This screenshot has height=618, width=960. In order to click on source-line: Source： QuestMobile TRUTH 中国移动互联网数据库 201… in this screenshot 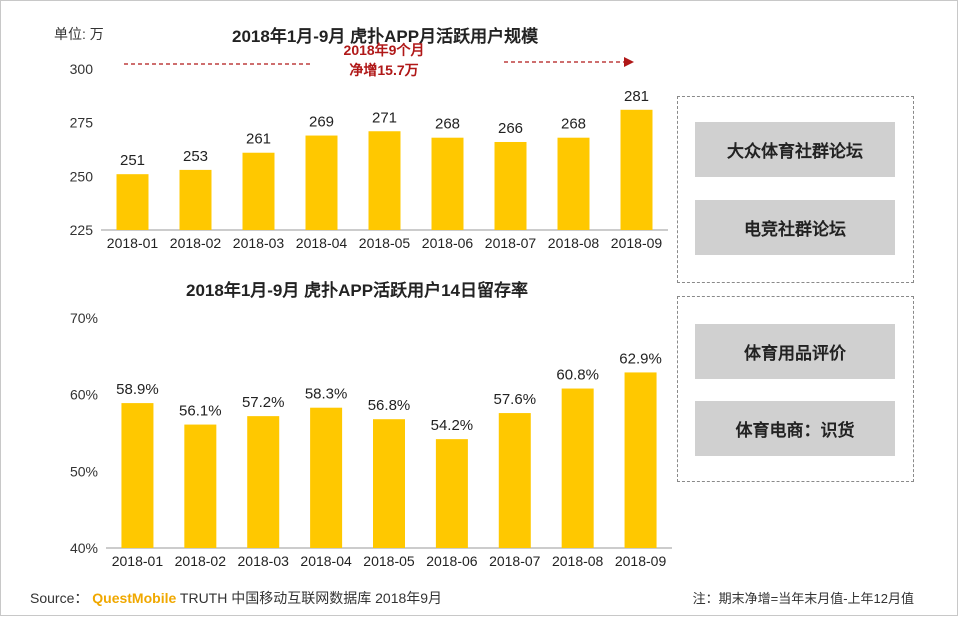, I will do `click(236, 598)`.